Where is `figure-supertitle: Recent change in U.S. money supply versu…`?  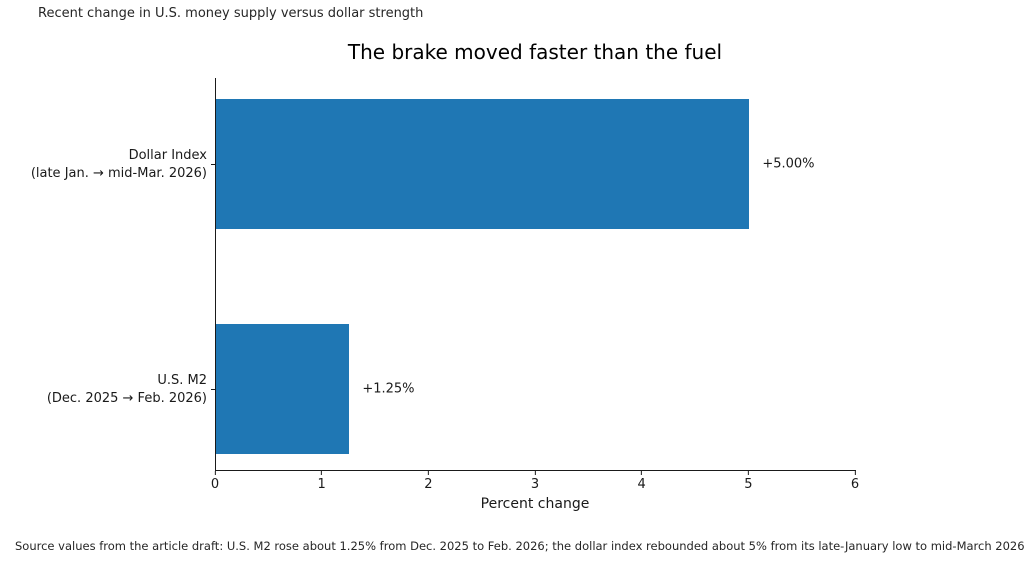
figure-supertitle: Recent change in U.S. money supply versu… is located at coordinates (231, 13).